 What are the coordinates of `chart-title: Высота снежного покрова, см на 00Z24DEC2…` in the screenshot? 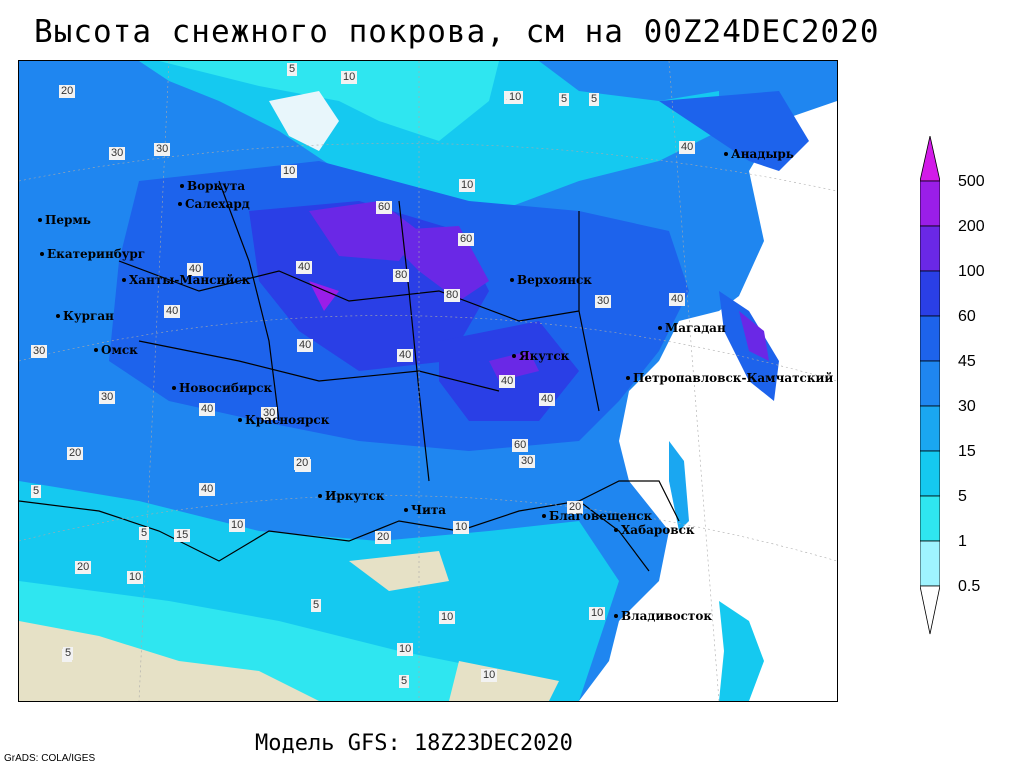 It's located at (457, 32).